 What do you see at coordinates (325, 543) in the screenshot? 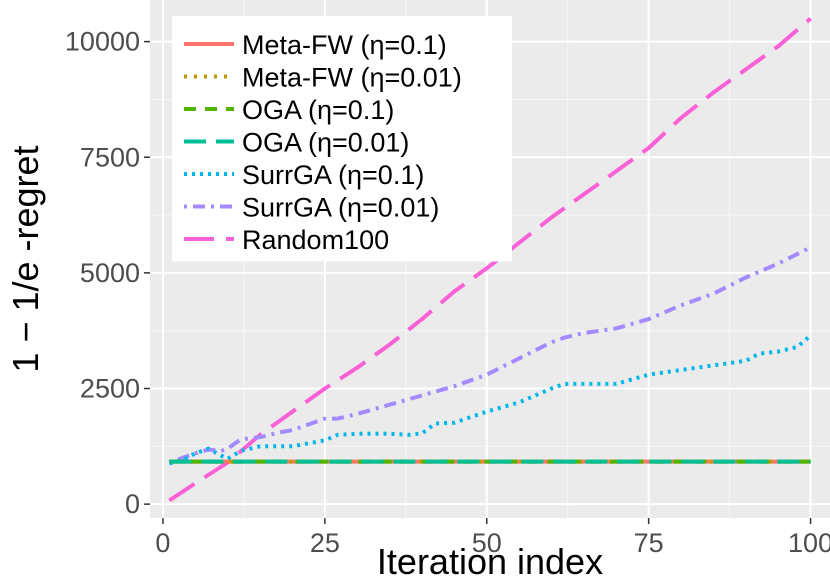
I see `x-tick-label: 25` at bounding box center [325, 543].